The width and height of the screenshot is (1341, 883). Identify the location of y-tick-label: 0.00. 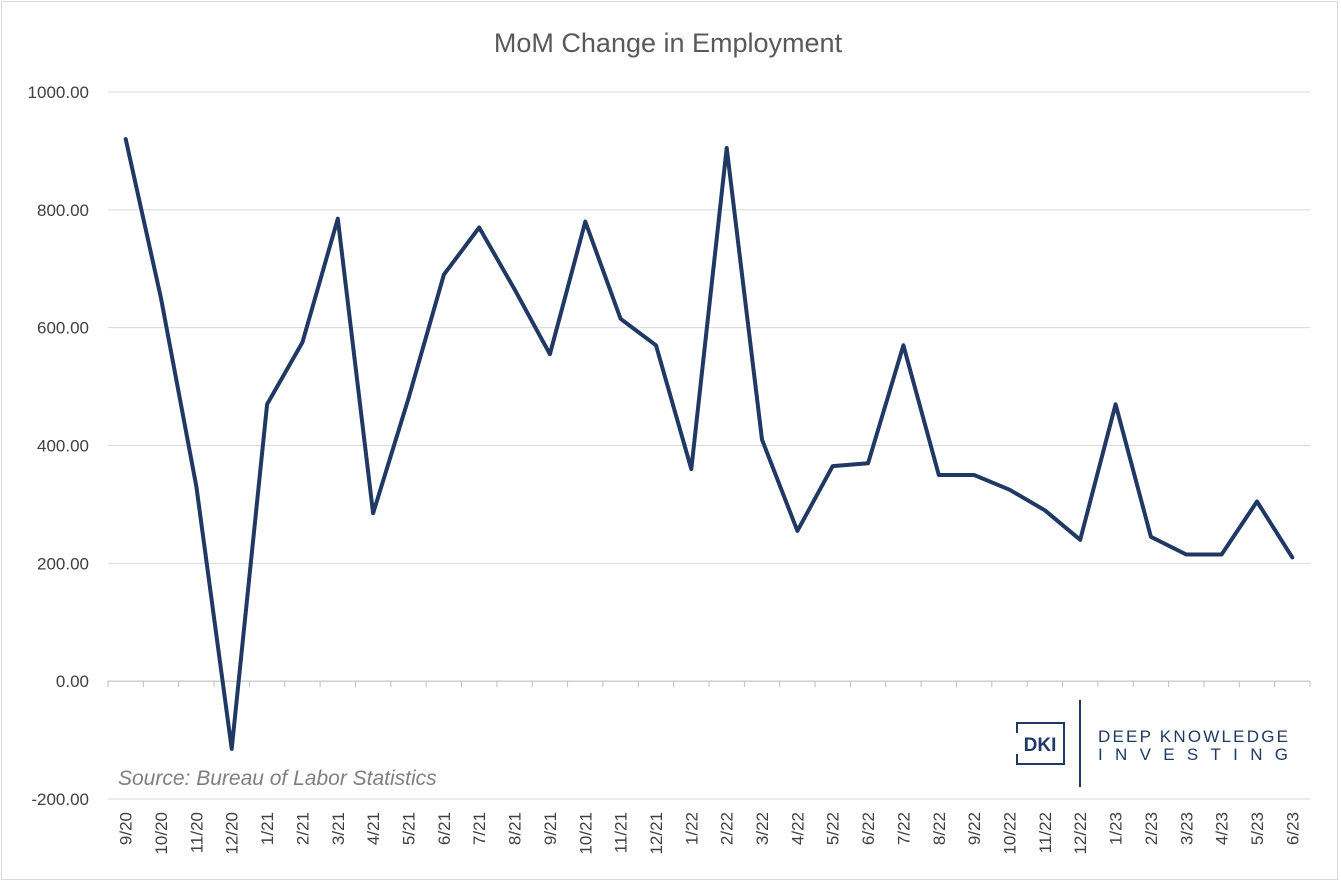
(72, 681).